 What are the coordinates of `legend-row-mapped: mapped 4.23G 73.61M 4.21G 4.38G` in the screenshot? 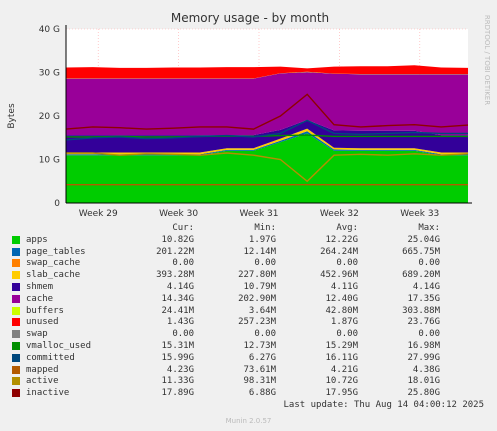 It's located at (251, 370).